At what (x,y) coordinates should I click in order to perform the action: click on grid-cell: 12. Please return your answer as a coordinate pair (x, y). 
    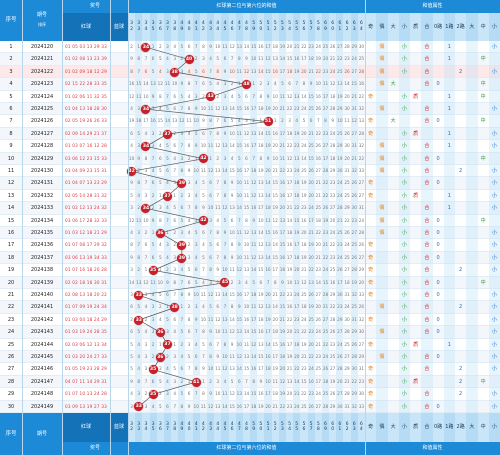
    Looking at the image, I should click on (232, 46).